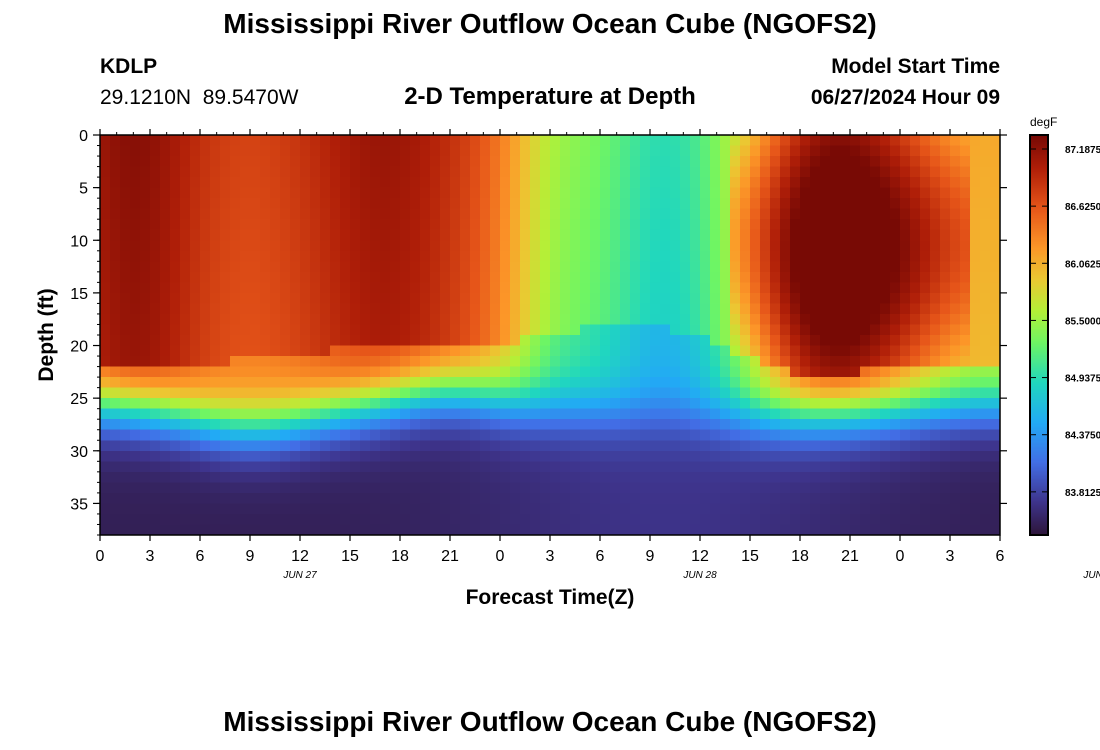 This screenshot has width=1100, height=750. I want to click on colorbar-label: 86.6250, so click(1082, 207).